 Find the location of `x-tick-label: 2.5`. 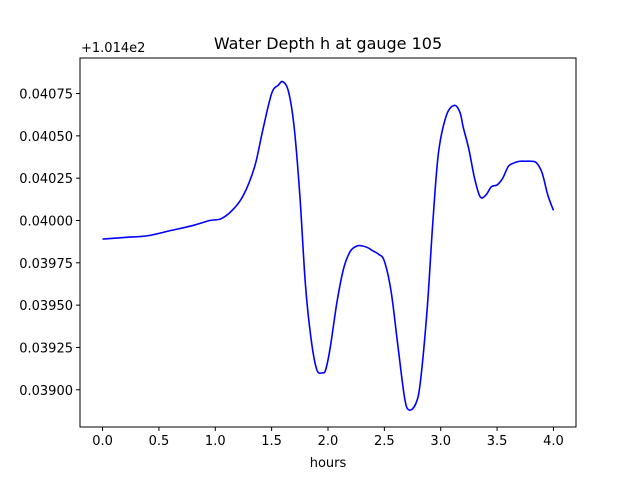

x-tick-label: 2.5 is located at coordinates (384, 441).